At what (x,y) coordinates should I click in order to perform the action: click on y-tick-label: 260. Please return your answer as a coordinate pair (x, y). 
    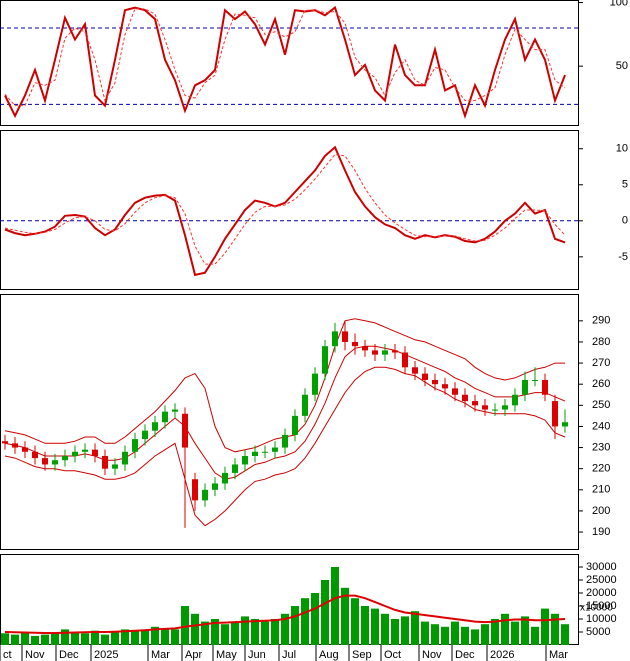
    Looking at the image, I should click on (601, 384).